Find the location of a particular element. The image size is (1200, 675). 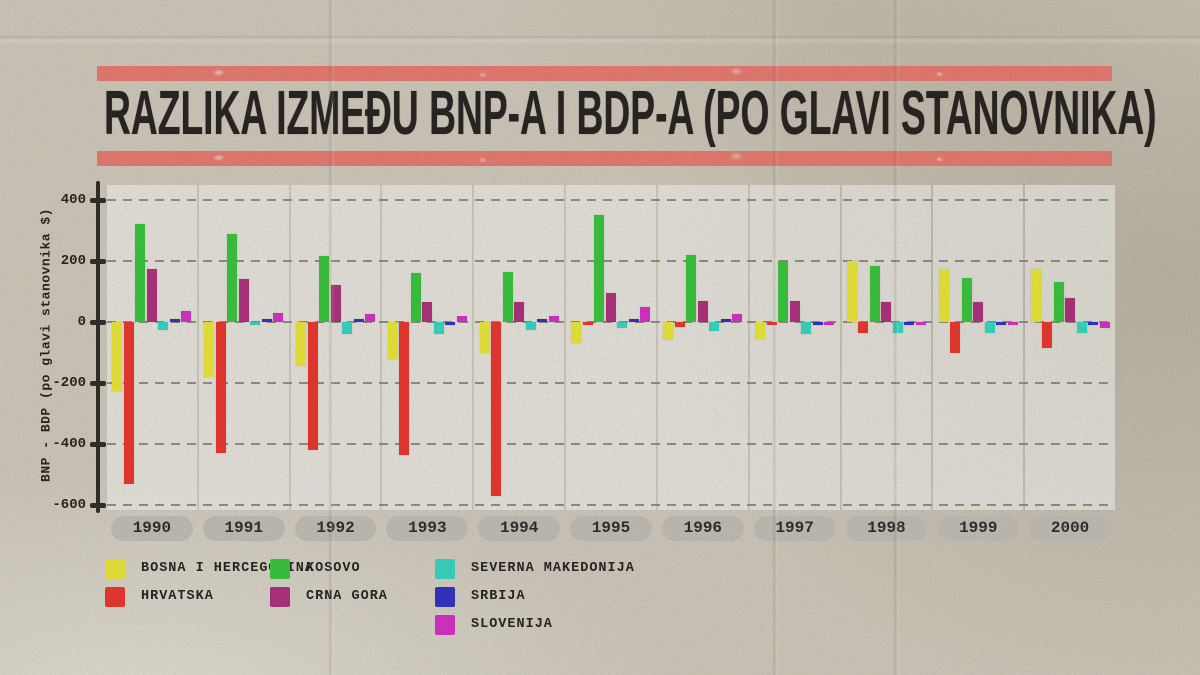

y-tick-label: -400 is located at coordinates (69, 444).